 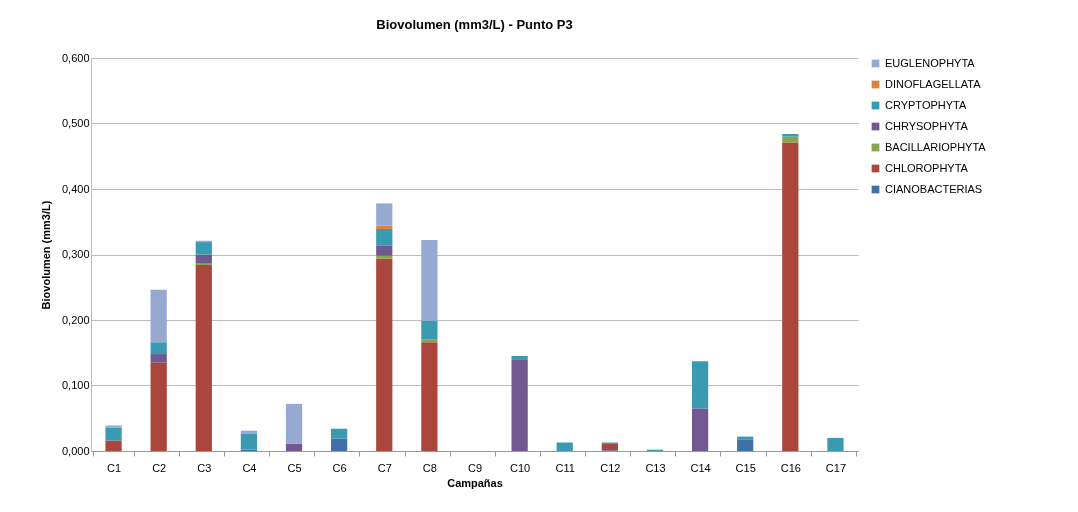 What do you see at coordinates (75, 385) in the screenshot?
I see `y-tick-label: 0,100` at bounding box center [75, 385].